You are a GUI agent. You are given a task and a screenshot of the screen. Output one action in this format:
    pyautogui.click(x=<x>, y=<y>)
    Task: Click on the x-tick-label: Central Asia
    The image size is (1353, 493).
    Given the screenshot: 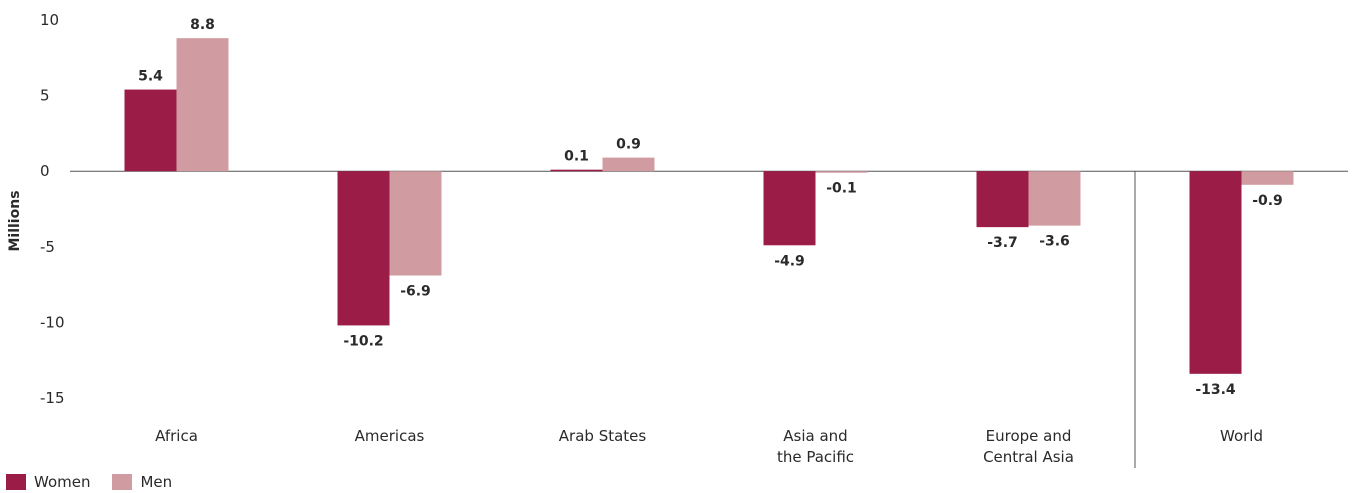 What is the action you would take?
    pyautogui.click(x=1028, y=457)
    